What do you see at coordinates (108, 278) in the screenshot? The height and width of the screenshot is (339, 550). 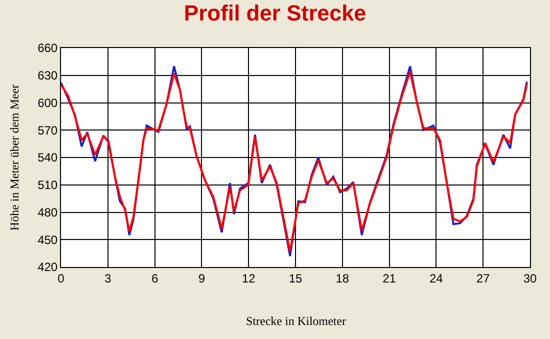 I see `x-tick-label: 3` at bounding box center [108, 278].